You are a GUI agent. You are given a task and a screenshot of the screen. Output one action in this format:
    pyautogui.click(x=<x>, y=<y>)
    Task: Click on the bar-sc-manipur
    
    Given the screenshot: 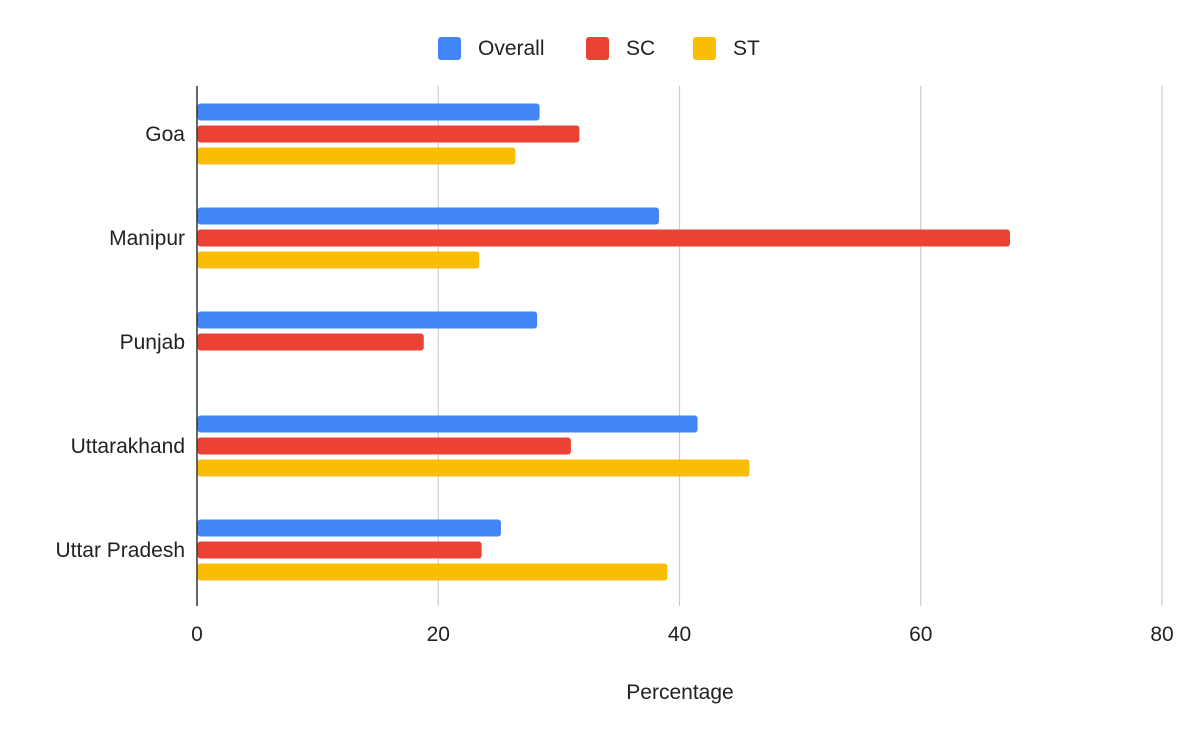 What is the action you would take?
    pyautogui.click(x=604, y=238)
    